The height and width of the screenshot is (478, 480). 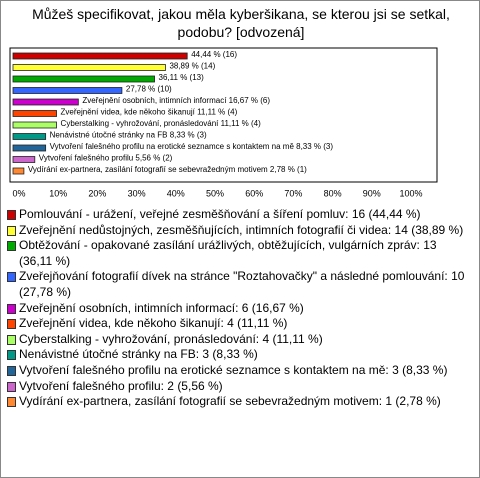 What do you see at coordinates (240, 387) in the screenshot?
I see `legend-item: Vytvoření falešného profilu: 2 (5,56 %)` at bounding box center [240, 387].